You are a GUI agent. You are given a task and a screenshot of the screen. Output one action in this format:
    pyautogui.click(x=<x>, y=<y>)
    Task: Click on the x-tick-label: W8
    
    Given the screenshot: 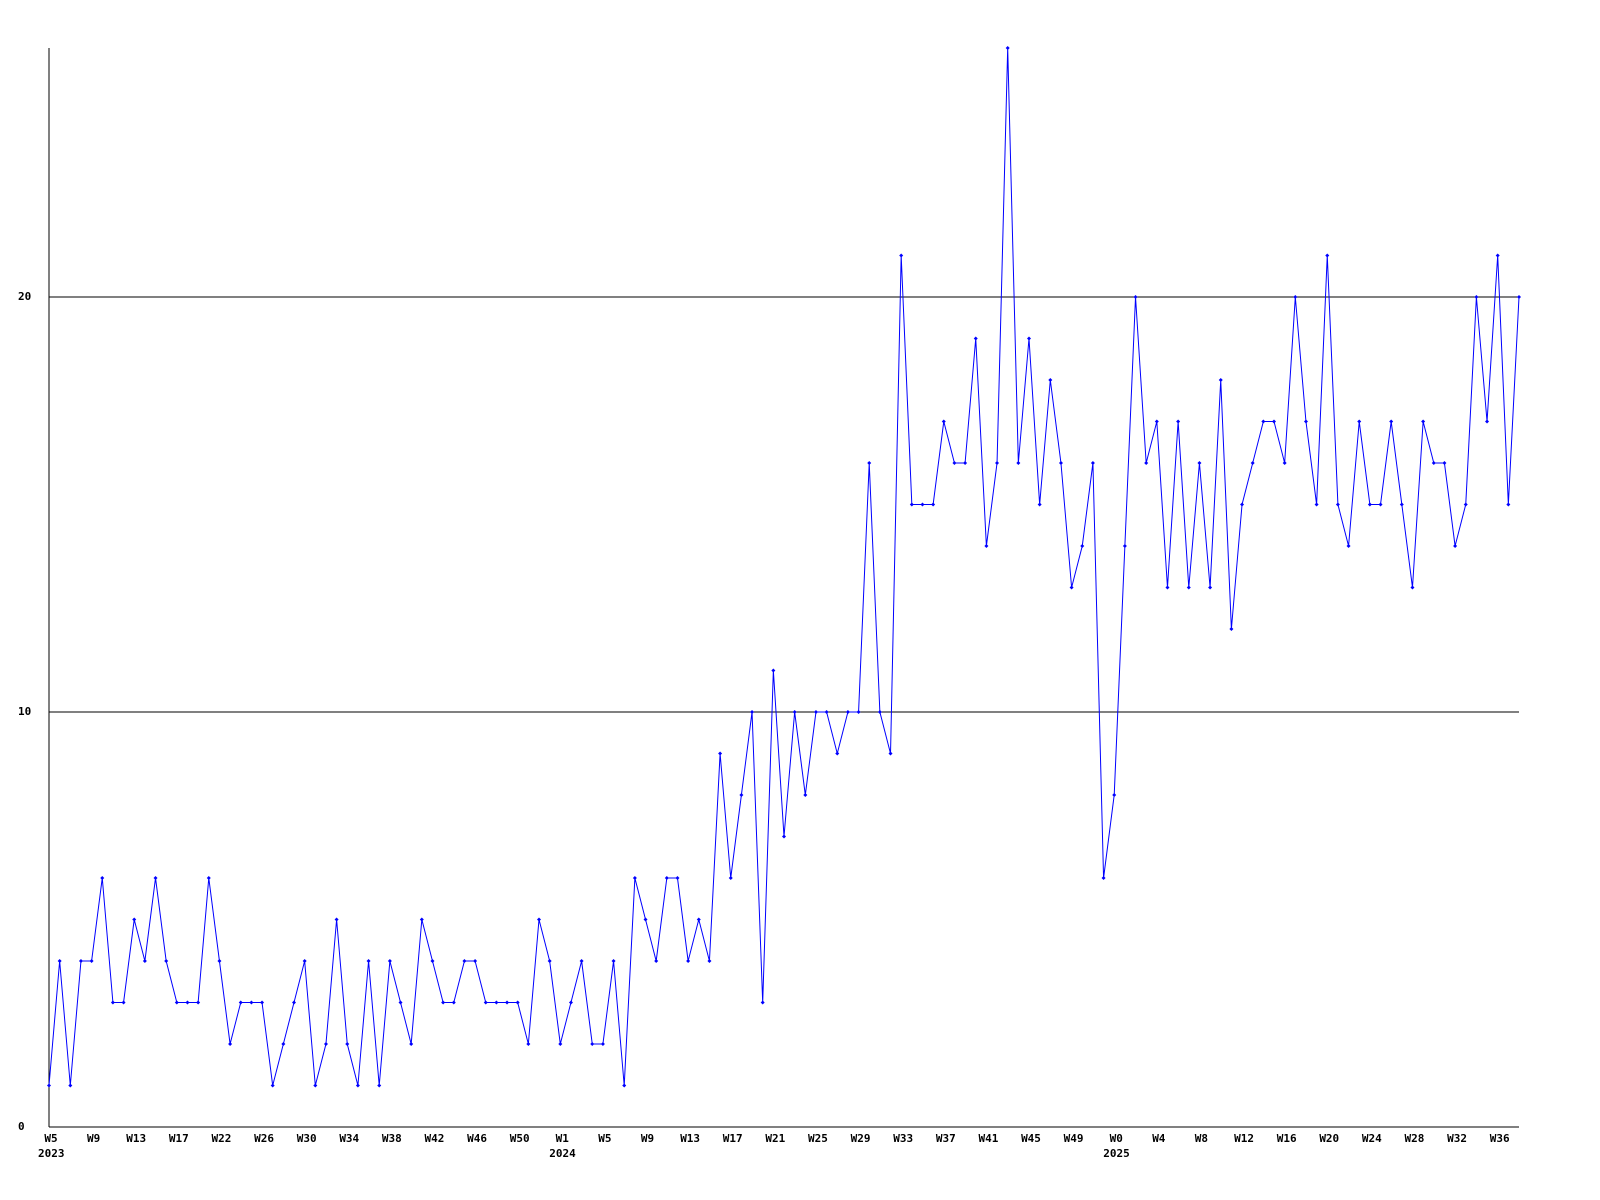 What is the action you would take?
    pyautogui.click(x=1201, y=1138)
    